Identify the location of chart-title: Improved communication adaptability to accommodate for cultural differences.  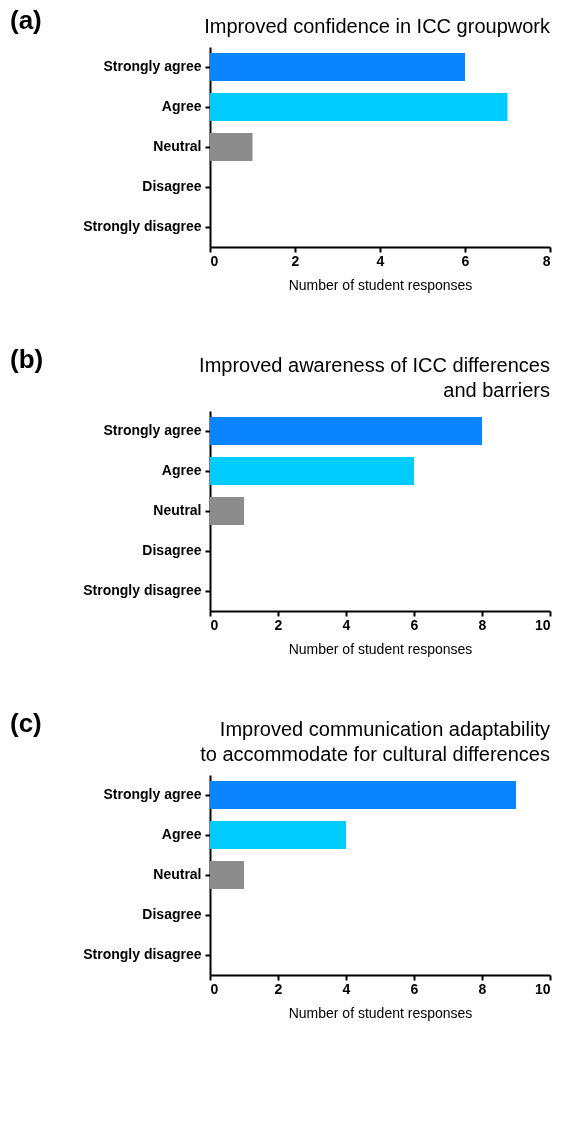
(375, 741).